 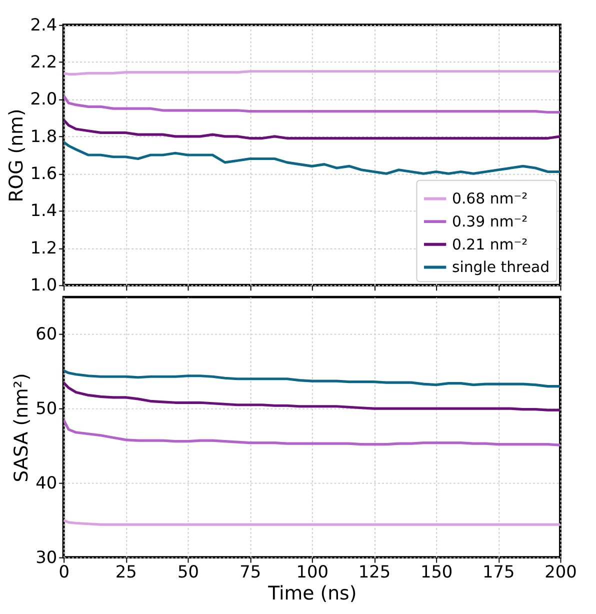 What do you see at coordinates (47, 482) in the screenshot?
I see `y-tick-label: 40` at bounding box center [47, 482].